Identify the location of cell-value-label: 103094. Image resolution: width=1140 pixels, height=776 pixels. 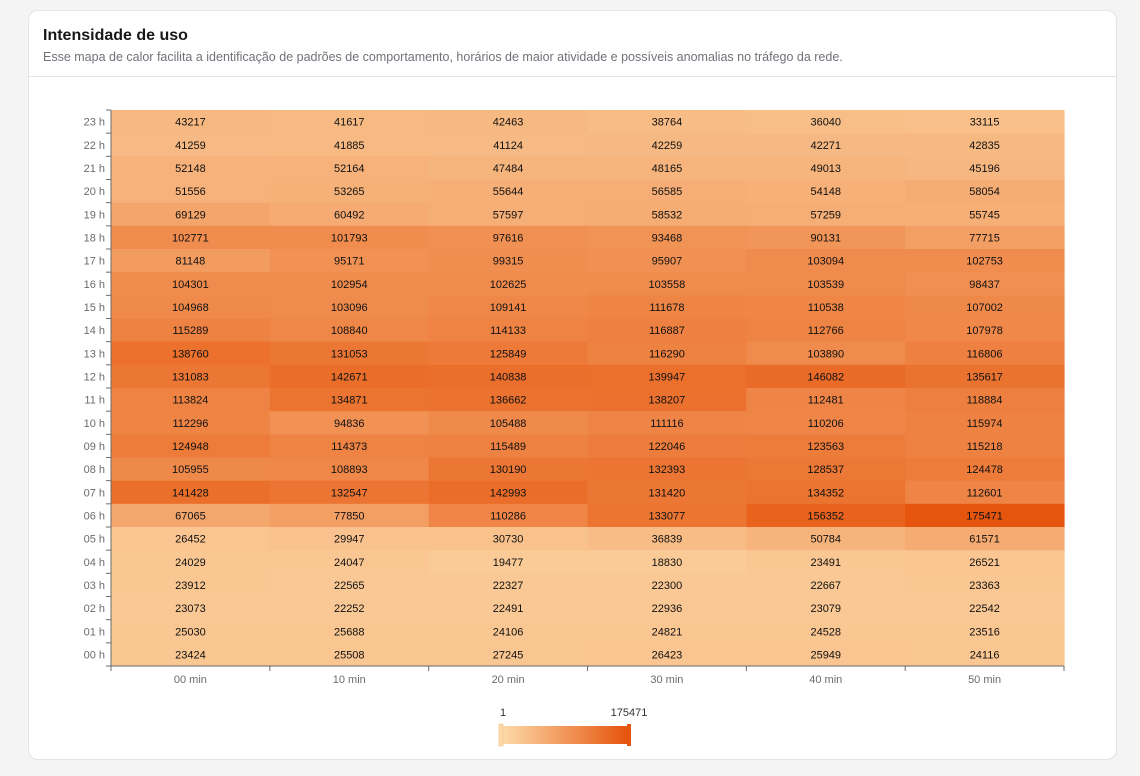
(825, 262).